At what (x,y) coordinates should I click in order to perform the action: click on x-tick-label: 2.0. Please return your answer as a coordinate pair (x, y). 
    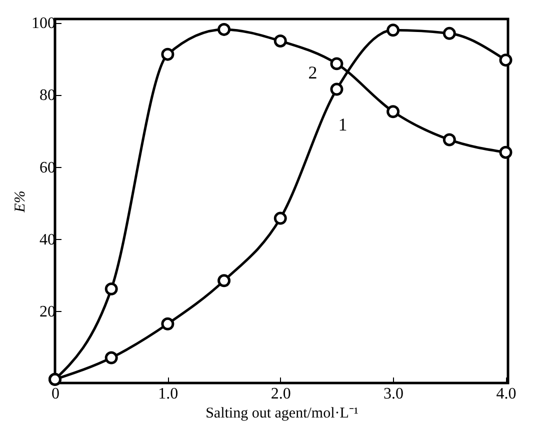
    Looking at the image, I should click on (280, 394).